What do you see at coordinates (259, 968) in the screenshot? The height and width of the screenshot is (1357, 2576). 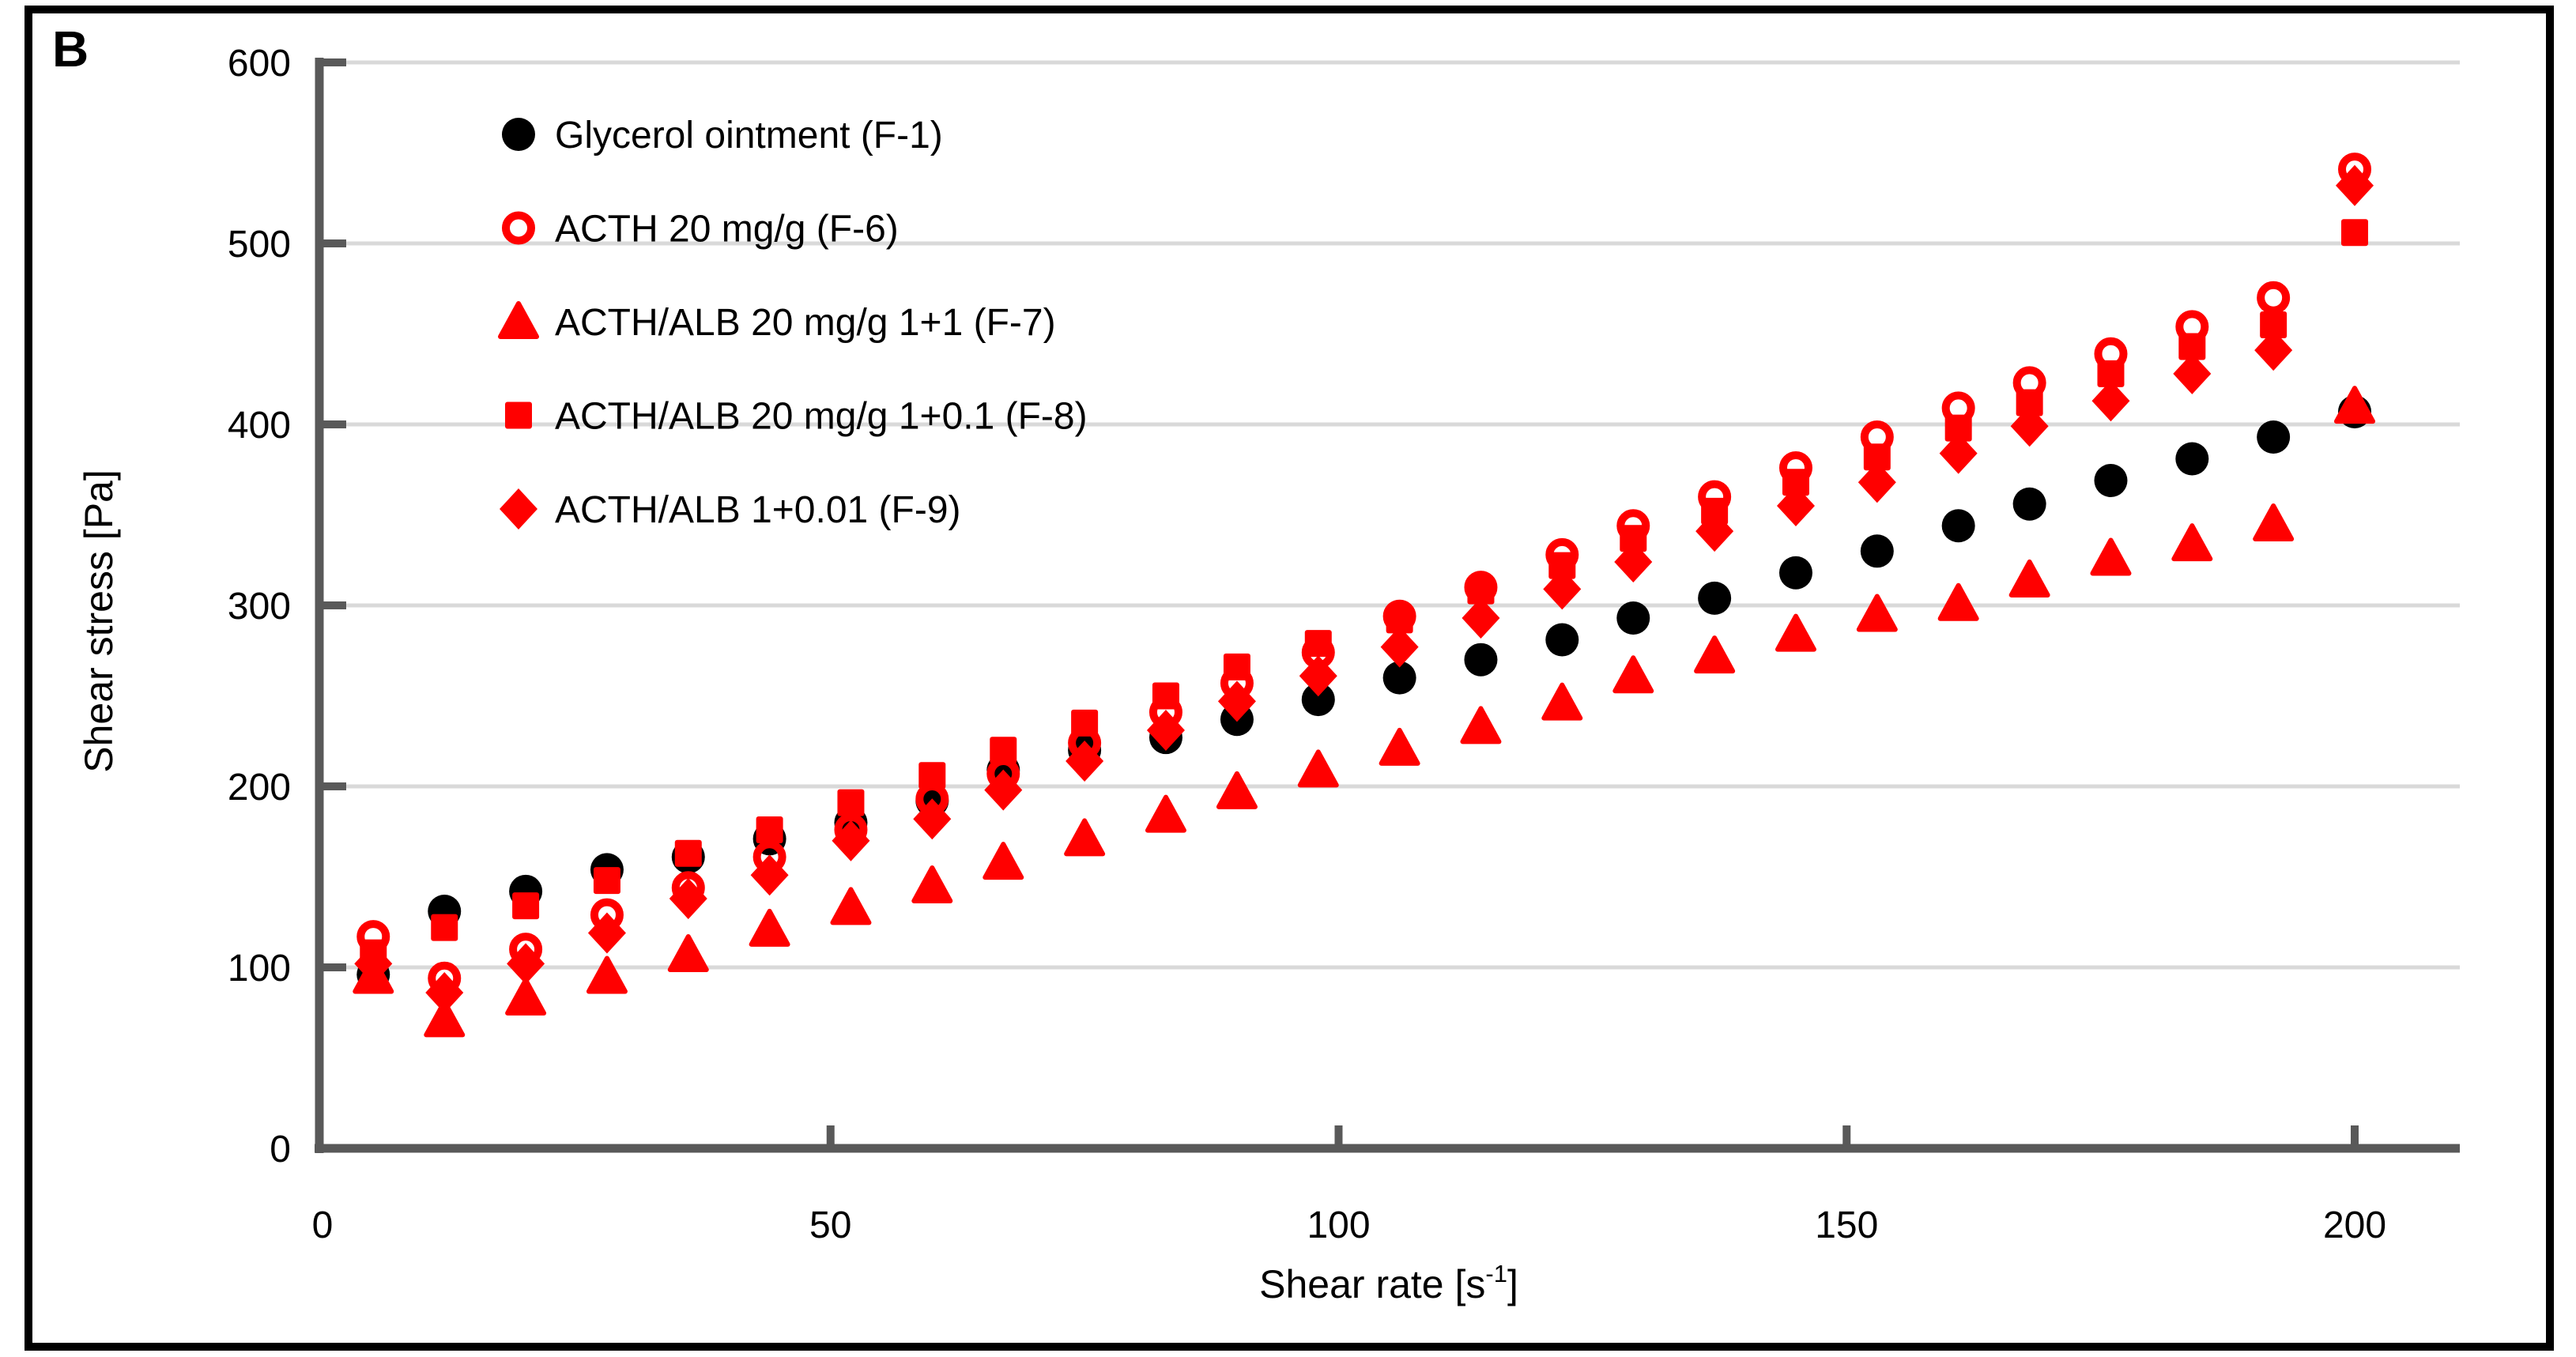 I see `y-tick-label-100: 100` at bounding box center [259, 968].